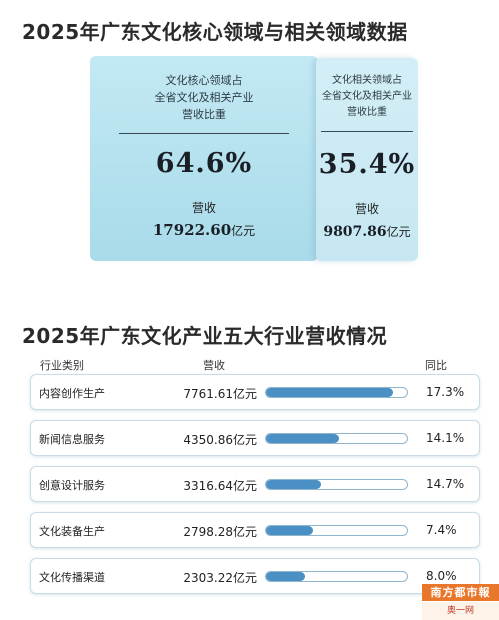 This screenshot has height=620, width=499. I want to click on newspaper-watermark: 南方都市報 奥一网 oeeee.com, so click(460, 602).